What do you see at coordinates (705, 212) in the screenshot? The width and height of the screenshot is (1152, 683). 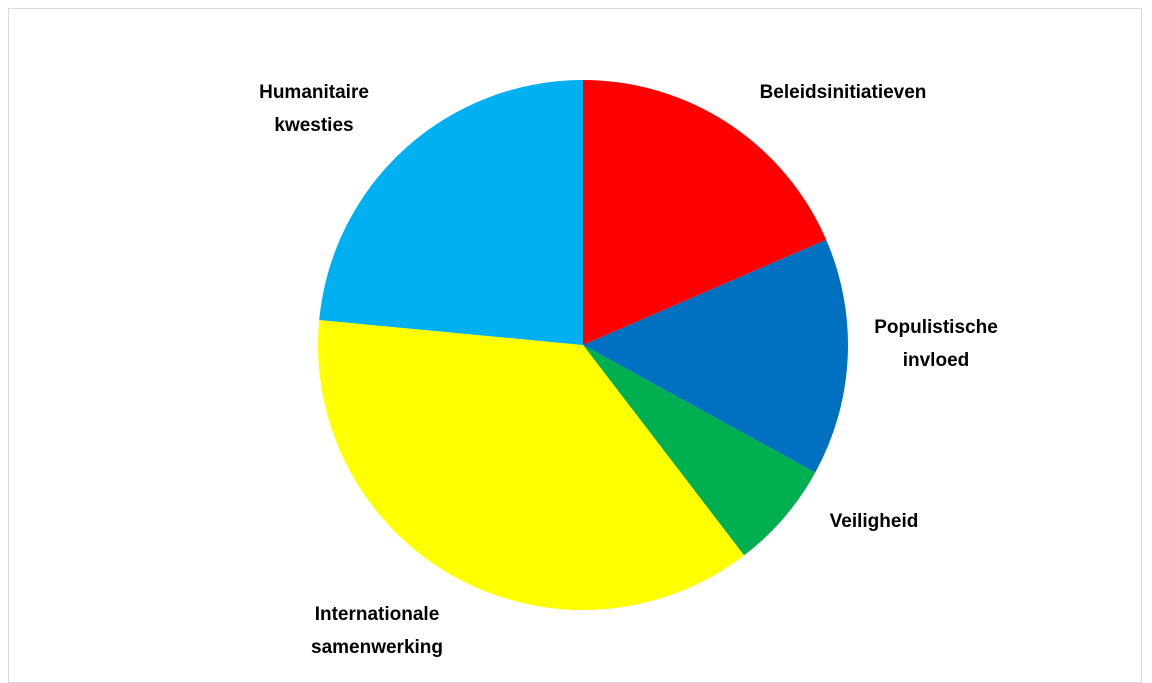 I see `pie-slice-beleidsinitiatieven` at bounding box center [705, 212].